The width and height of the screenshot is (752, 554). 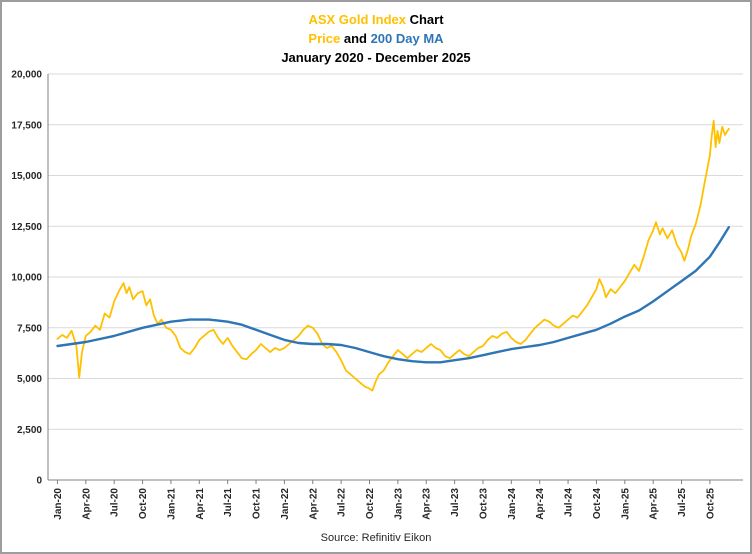 What do you see at coordinates (26, 75) in the screenshot?
I see `y-tick-label: 20,000` at bounding box center [26, 75].